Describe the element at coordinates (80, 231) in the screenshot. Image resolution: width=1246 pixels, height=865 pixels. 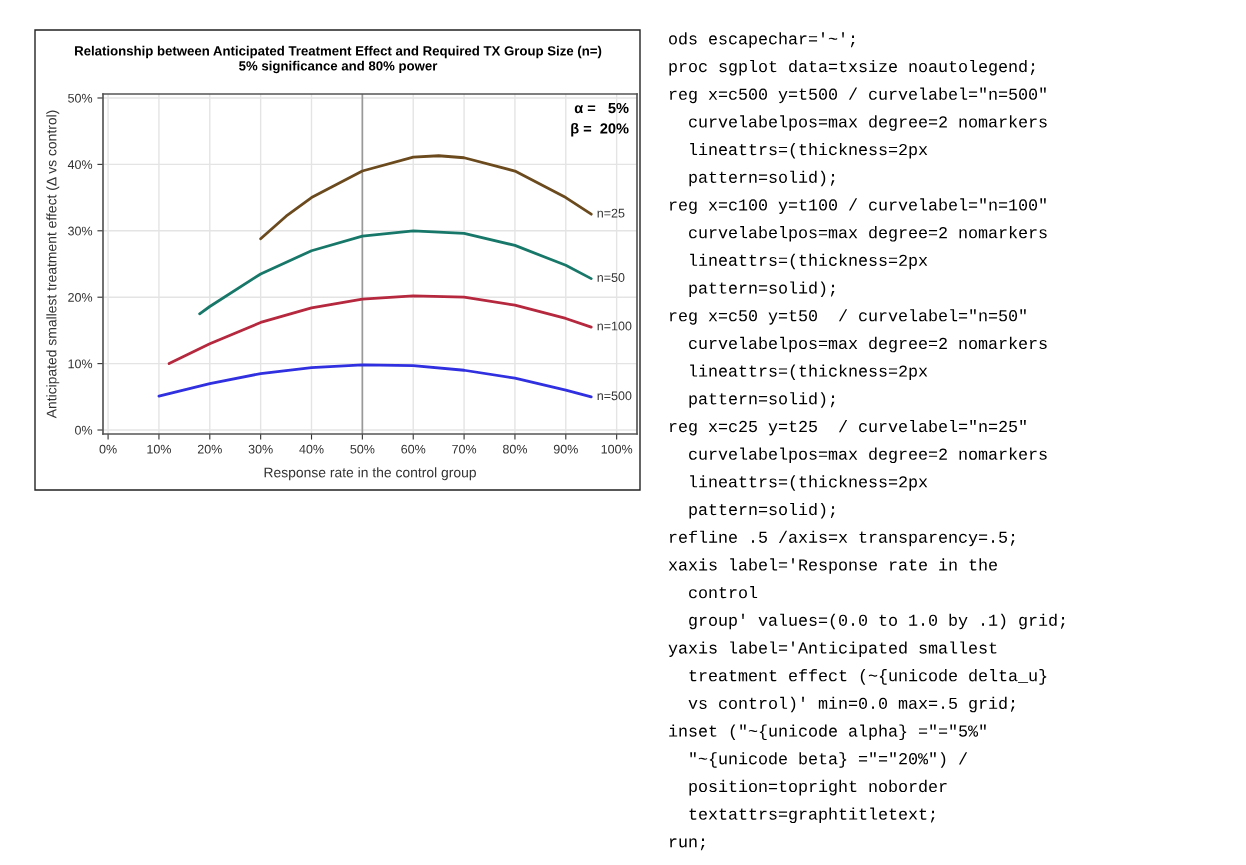
I see `y-tick-label: 30%` at that location.